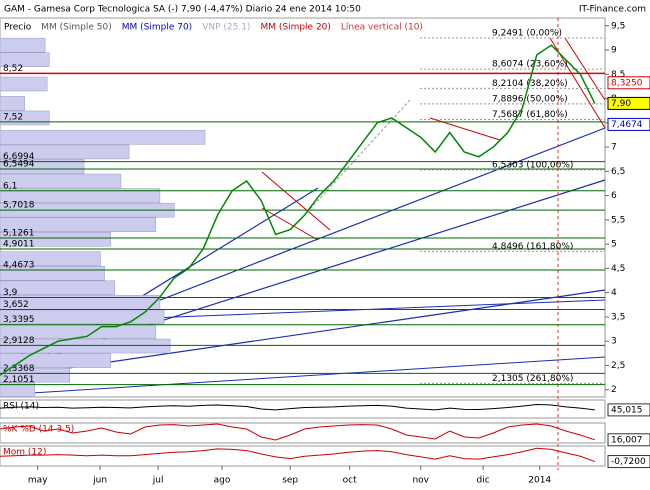 This screenshot has height=490, width=650. Describe the element at coordinates (158, 481) in the screenshot. I see `x-tick-label: jul` at that location.